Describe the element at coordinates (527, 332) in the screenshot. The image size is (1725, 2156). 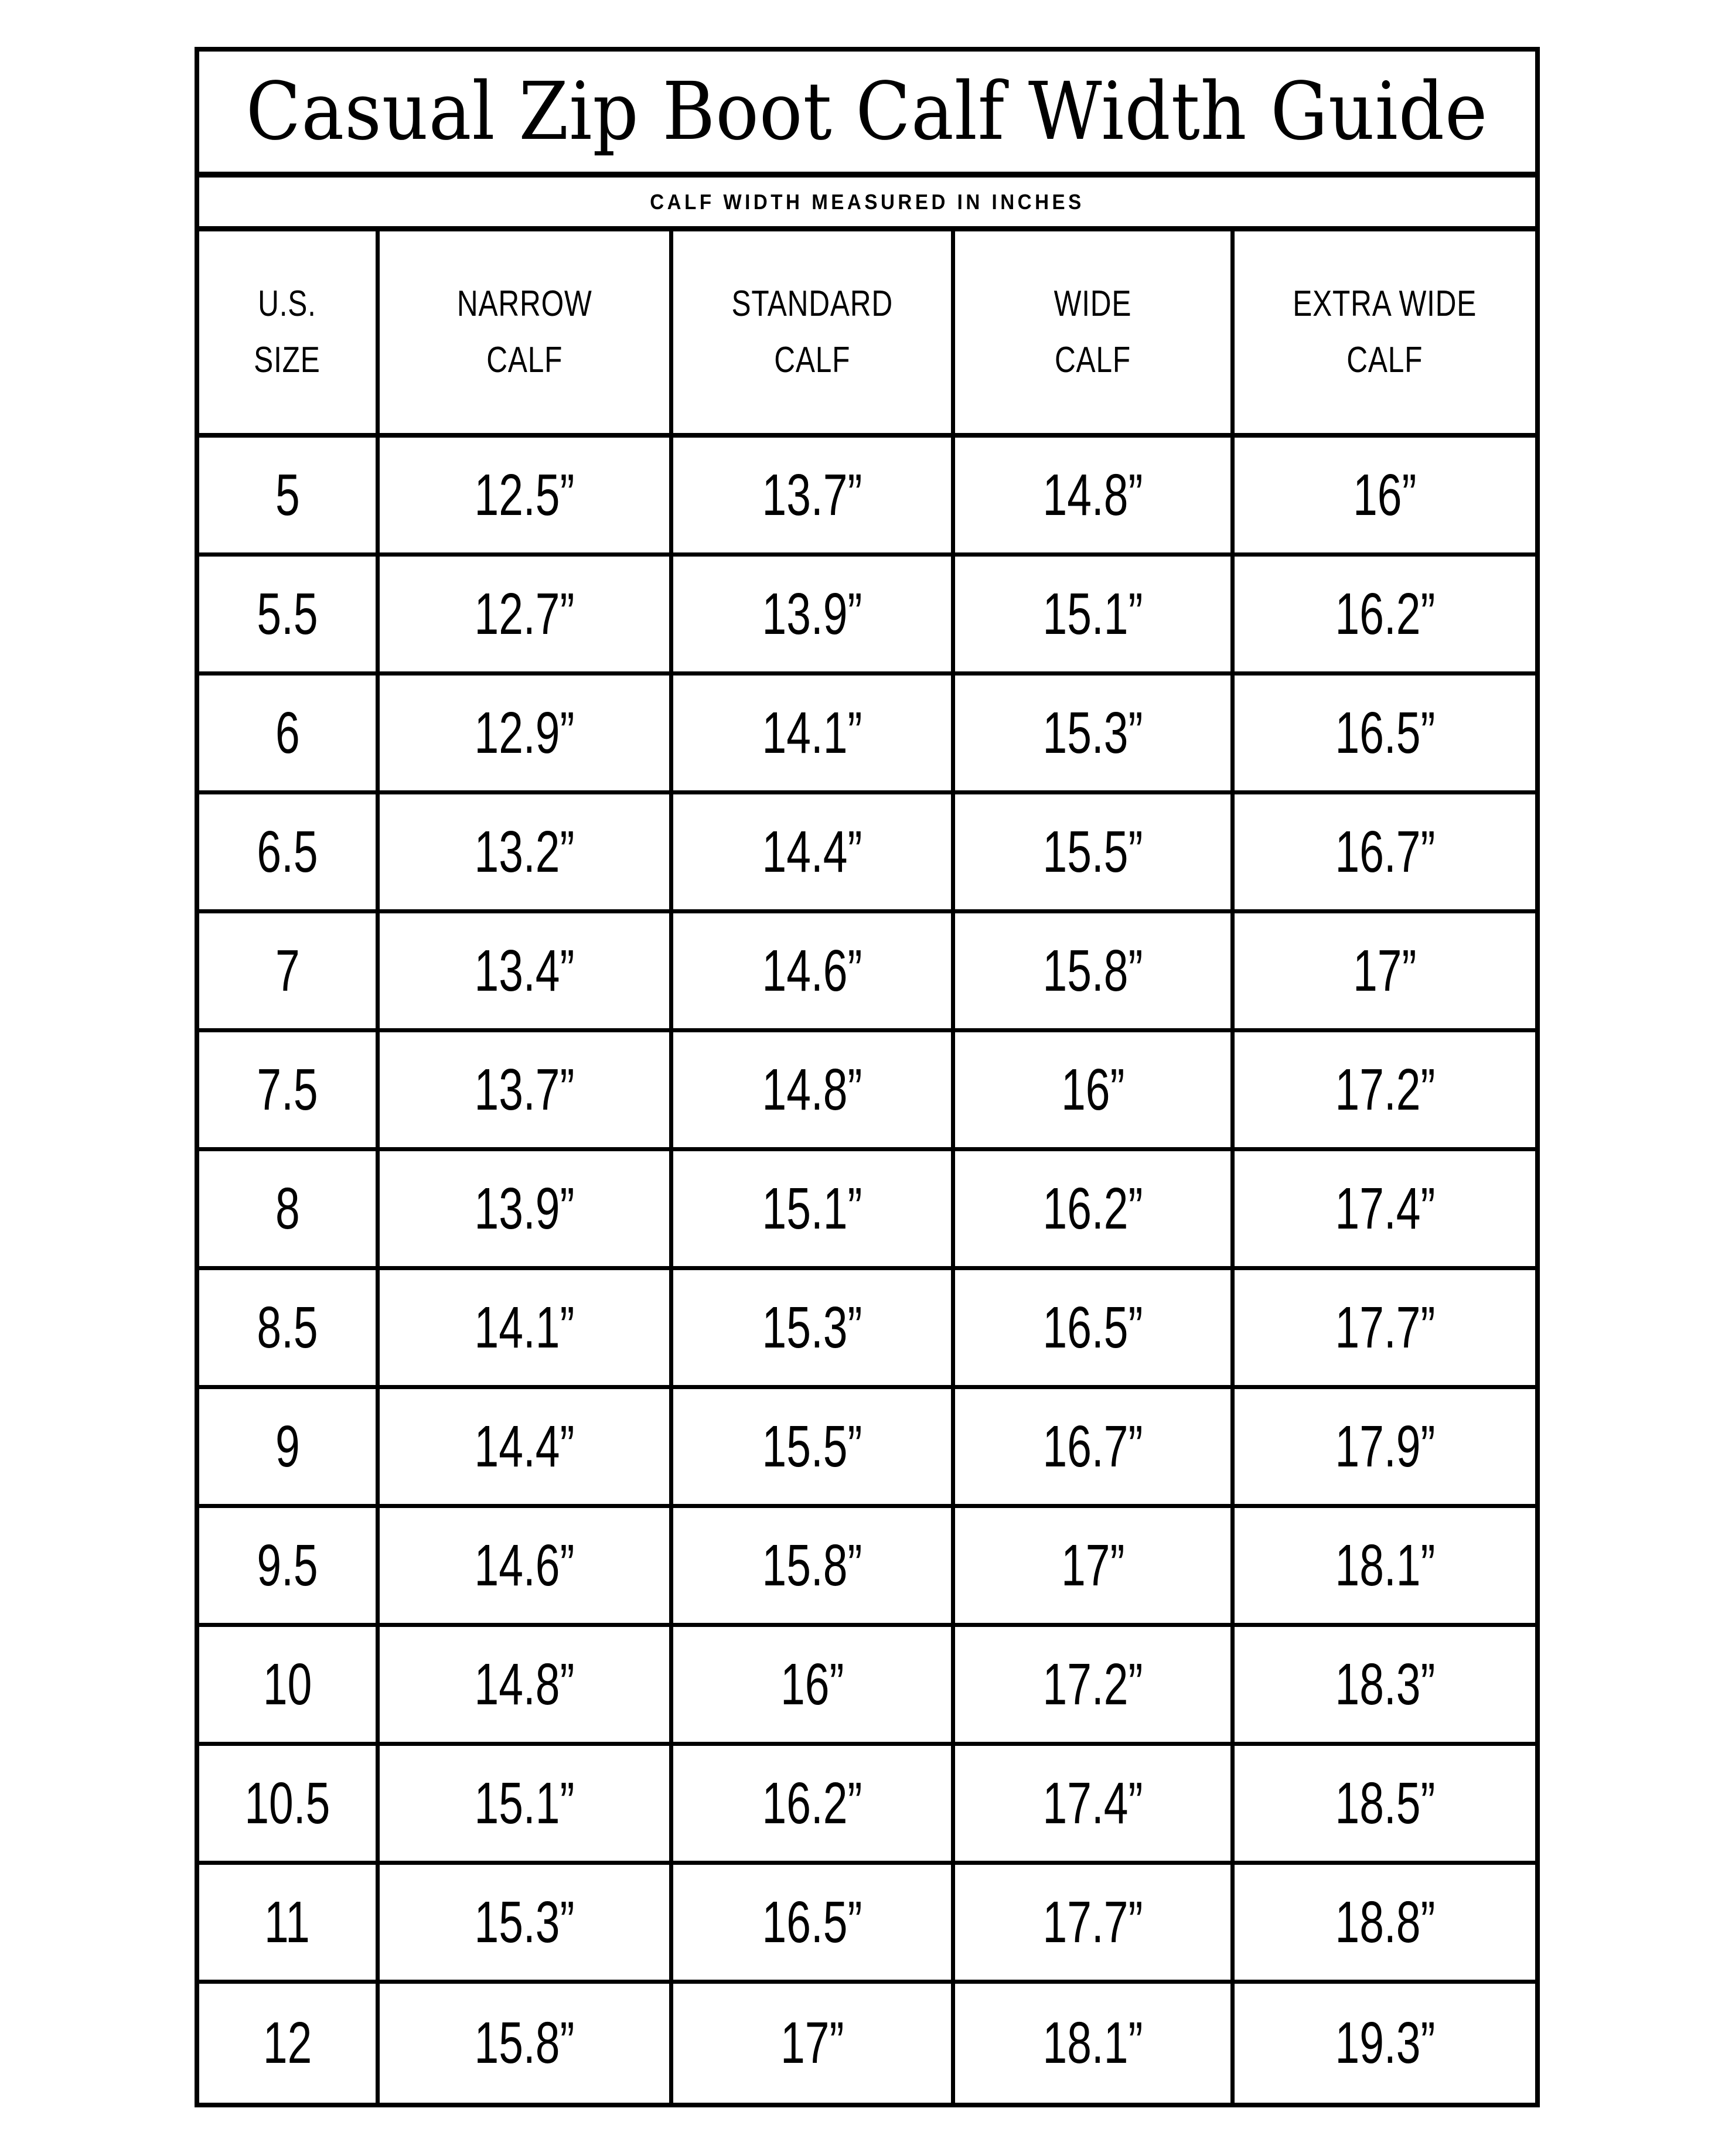
I see `header-cell: NARROW CALF` at that location.